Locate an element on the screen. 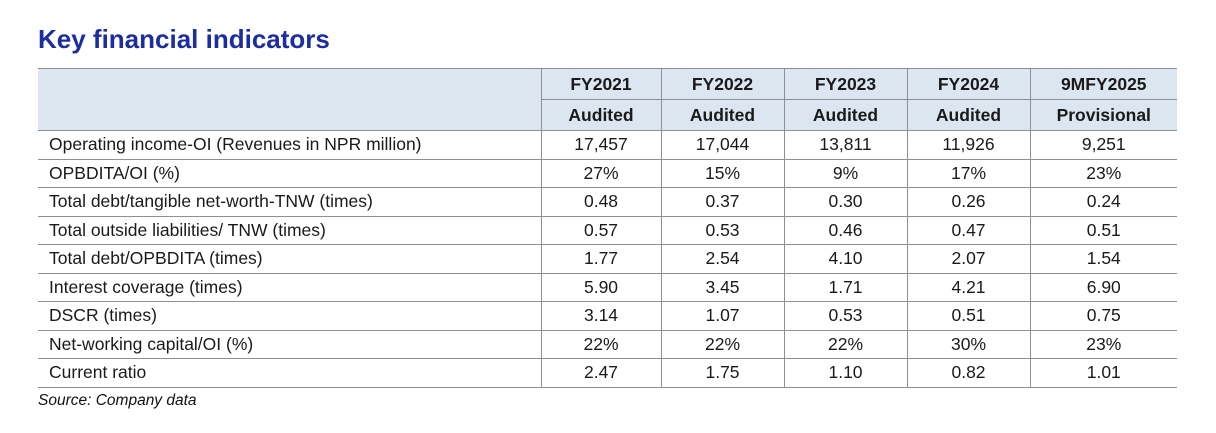 This screenshot has height=433, width=1216. header-row-years: FY2021 FY2022 FY2023 FY2024 9MFY2025 is located at coordinates (607, 99).